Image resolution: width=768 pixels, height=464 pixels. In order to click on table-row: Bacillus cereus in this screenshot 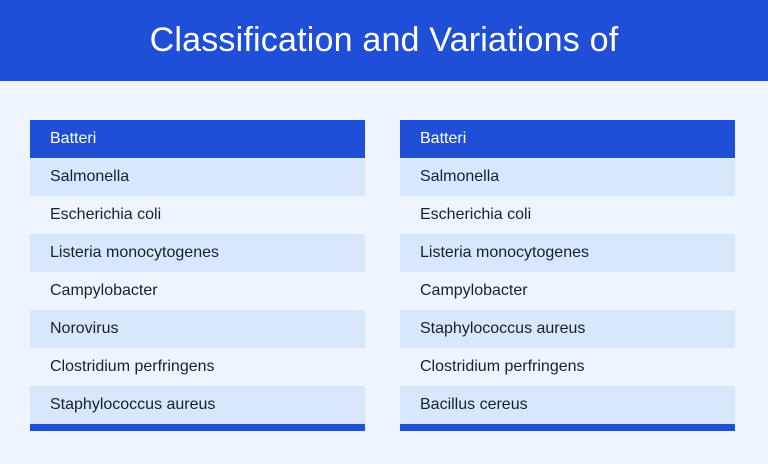, I will do `click(567, 405)`.